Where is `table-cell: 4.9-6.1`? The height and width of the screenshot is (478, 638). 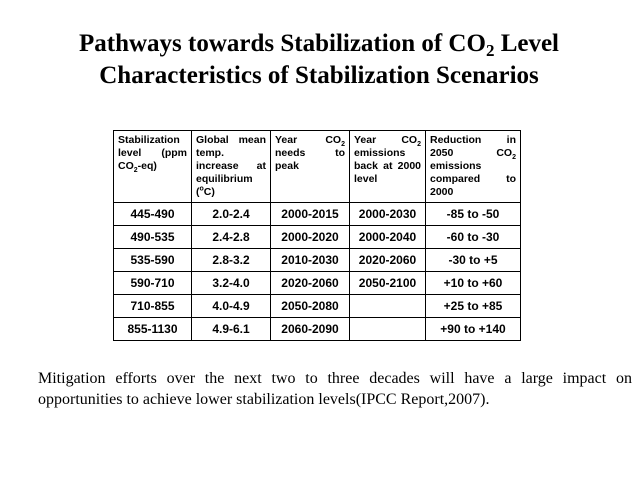
table-cell: 4.9-6.1 is located at coordinates (231, 329).